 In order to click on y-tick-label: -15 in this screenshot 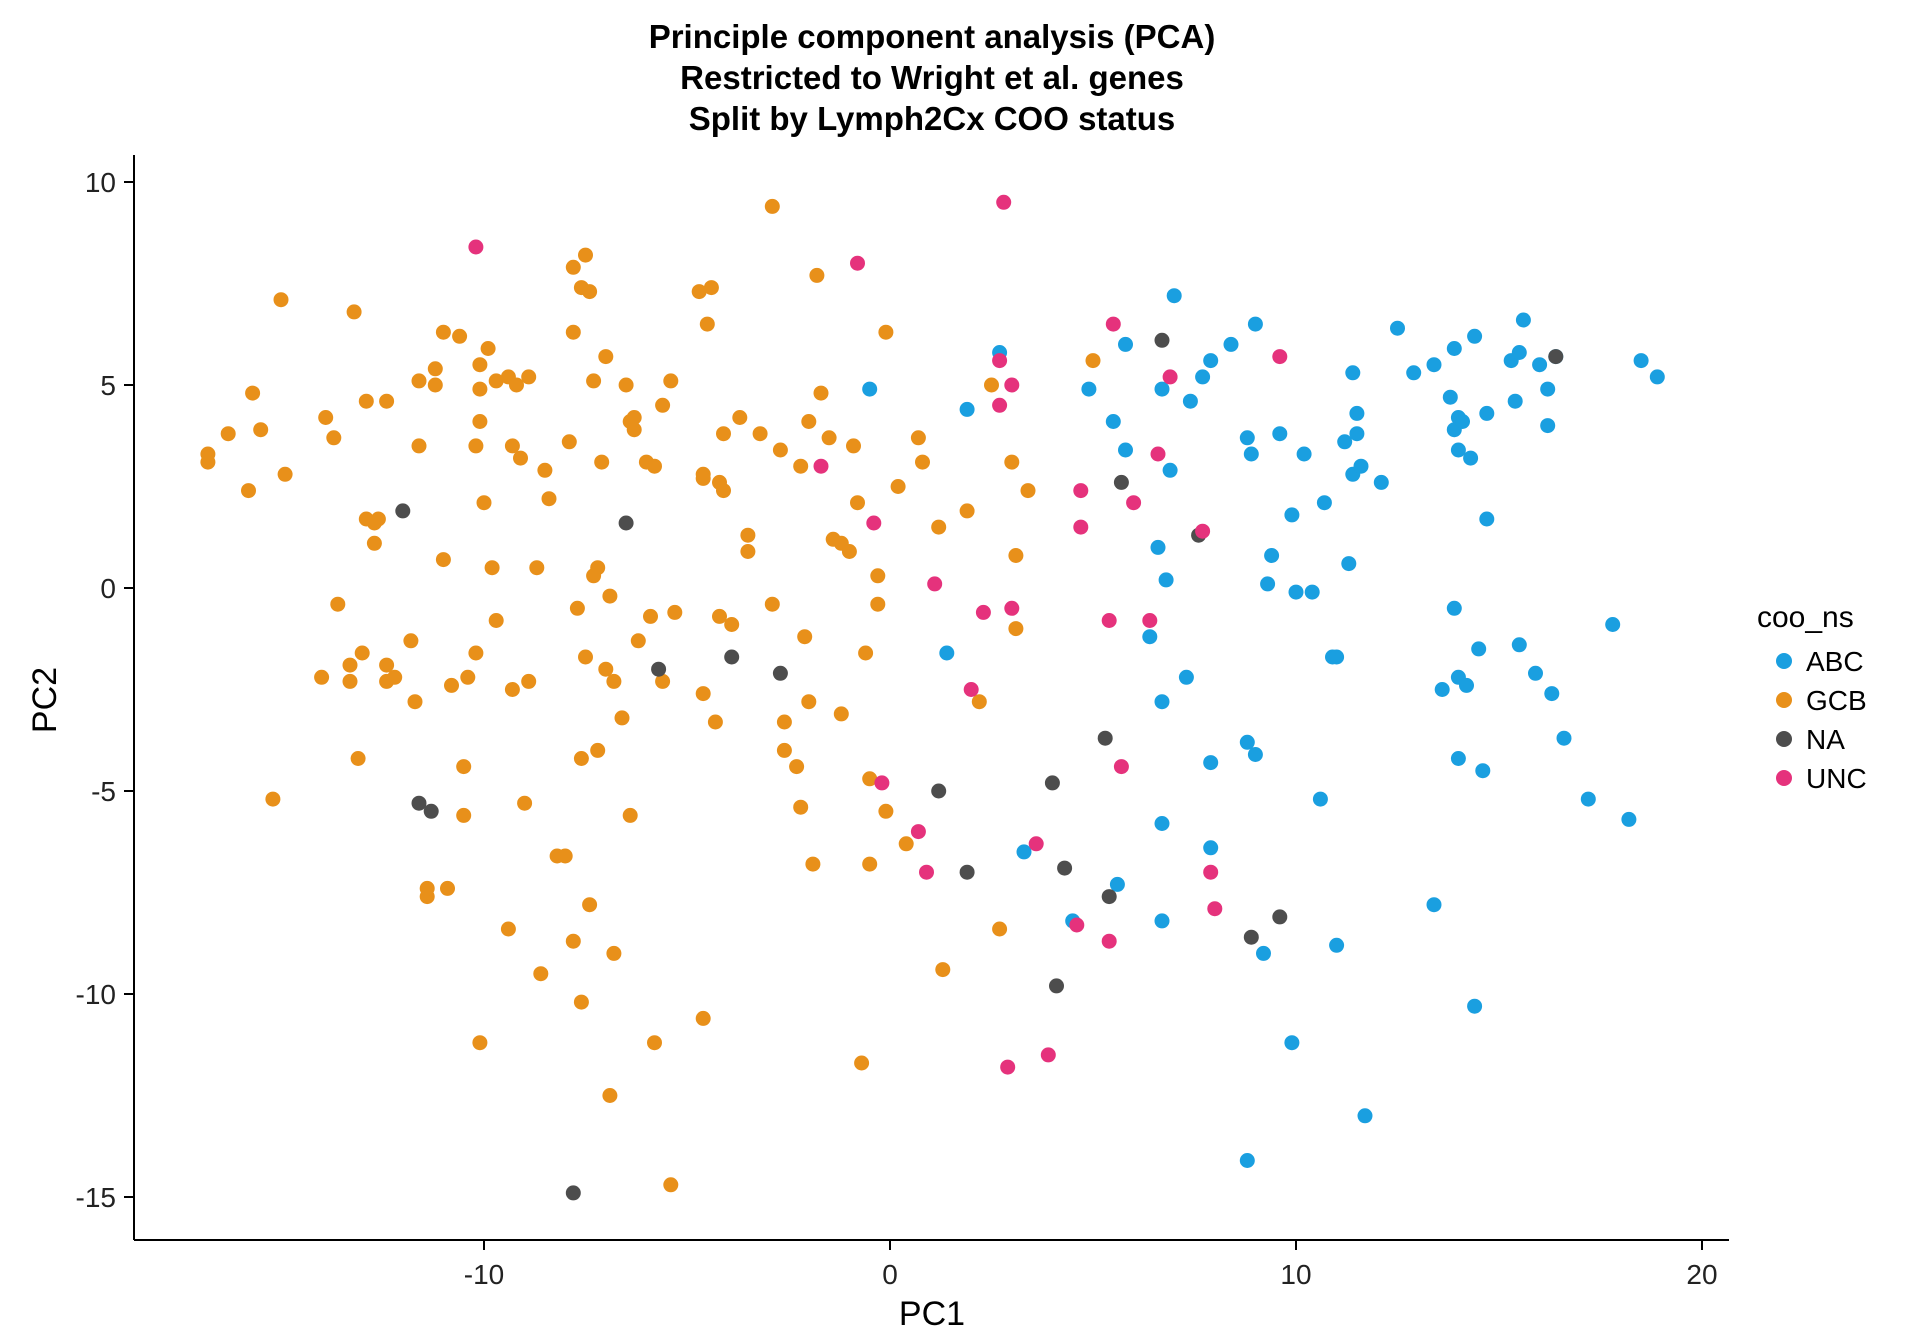, I will do `click(96, 1197)`.